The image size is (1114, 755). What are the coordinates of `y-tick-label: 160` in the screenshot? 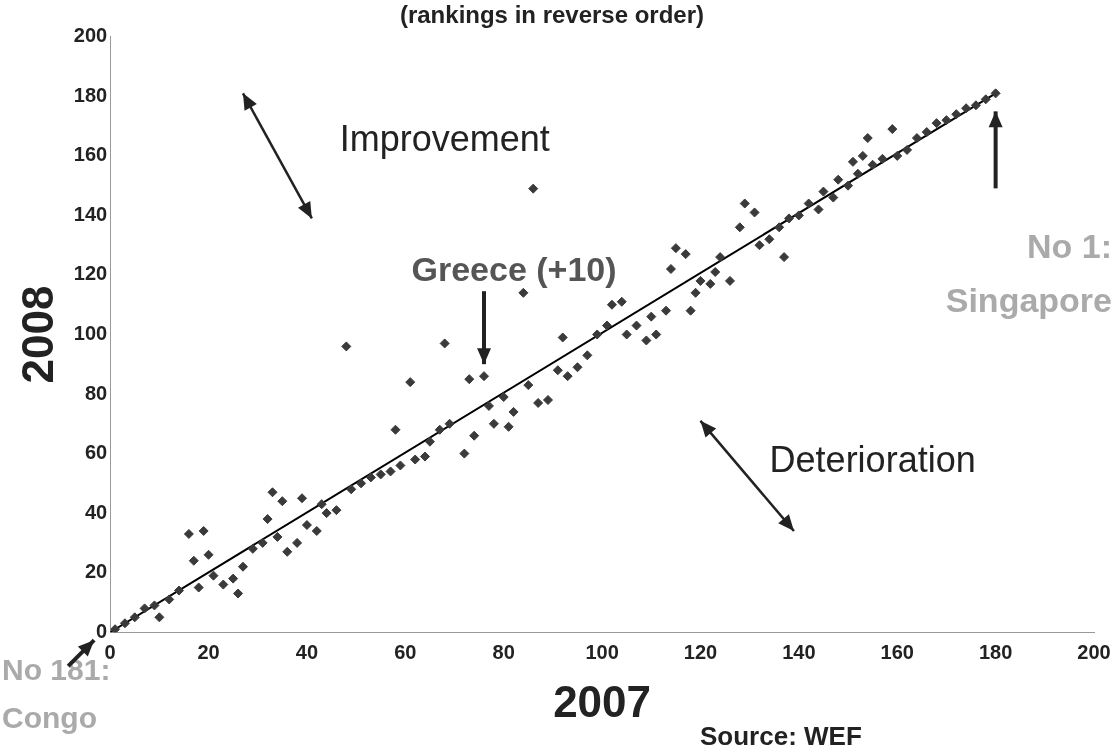 It's located at (90, 154).